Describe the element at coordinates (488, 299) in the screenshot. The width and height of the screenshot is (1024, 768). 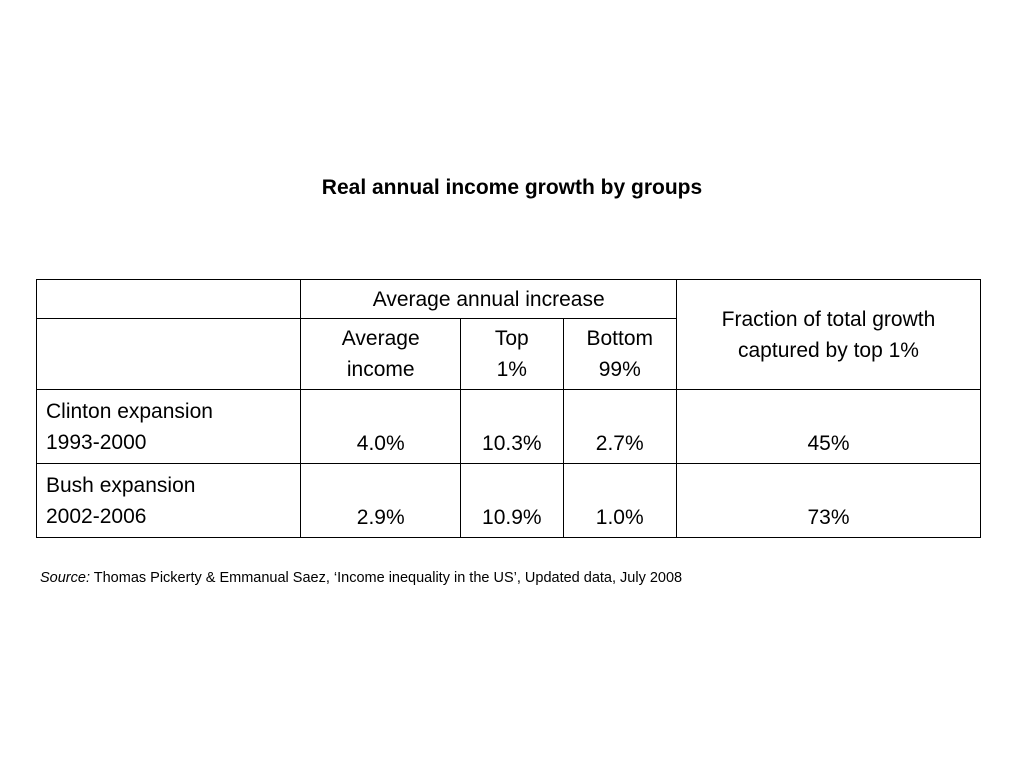
I see `group-header-average-annual-increase: Average annual increase` at that location.